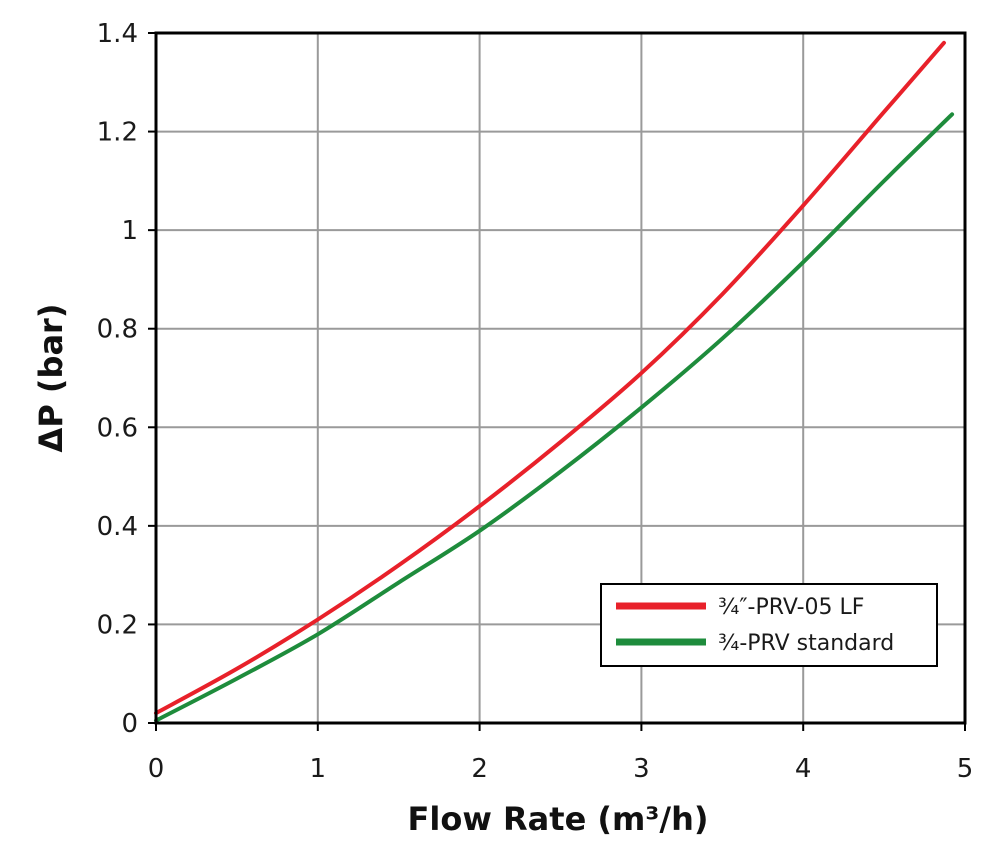 The width and height of the screenshot is (1000, 855). What do you see at coordinates (117, 625) in the screenshot?
I see `y-tick-label: 0.2` at bounding box center [117, 625].